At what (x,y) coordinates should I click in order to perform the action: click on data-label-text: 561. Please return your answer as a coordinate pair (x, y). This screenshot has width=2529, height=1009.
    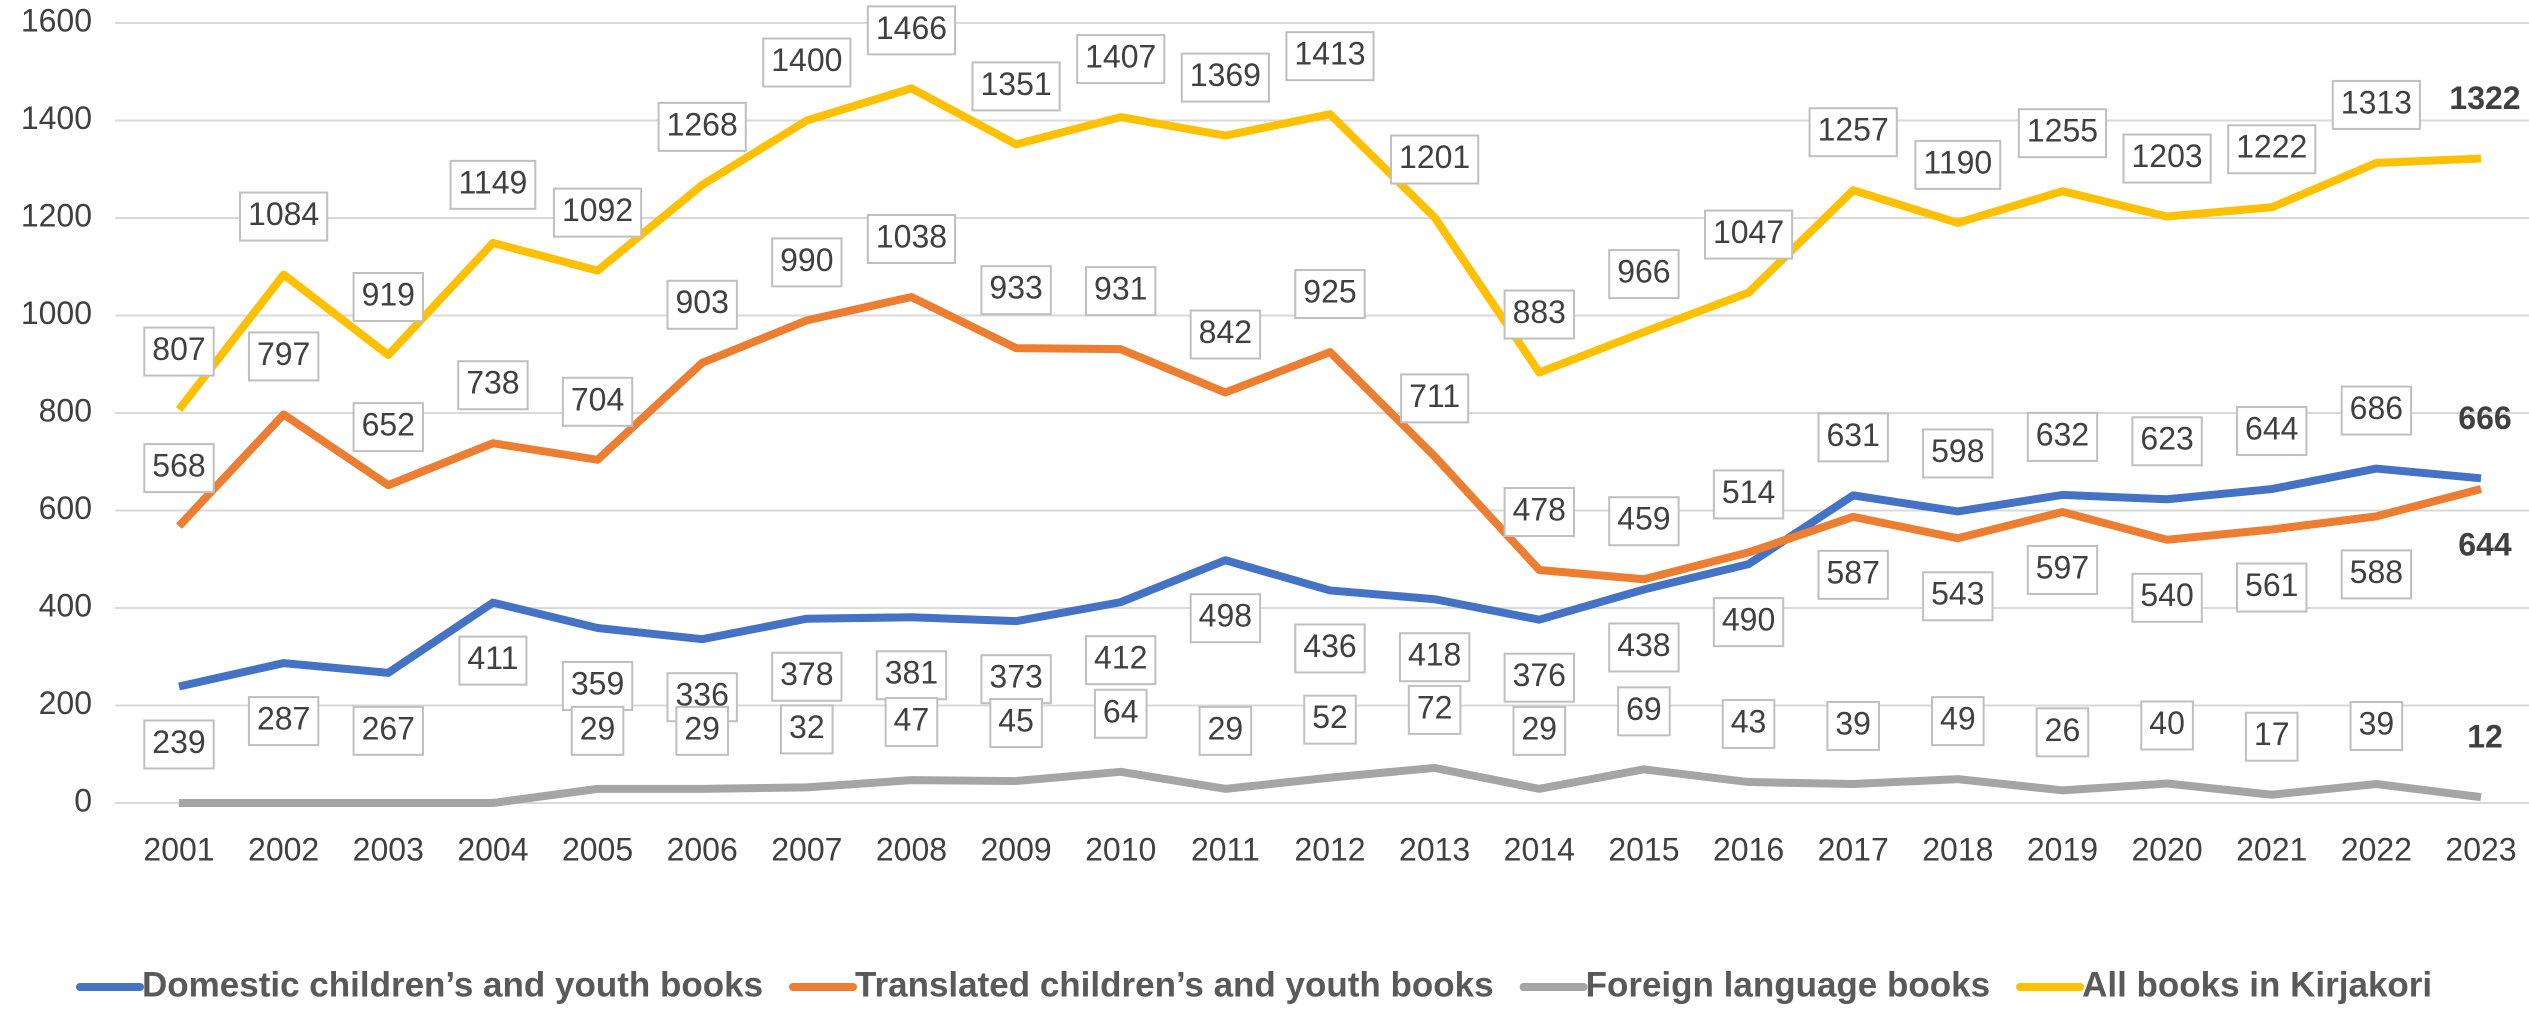
    Looking at the image, I should click on (2271, 585).